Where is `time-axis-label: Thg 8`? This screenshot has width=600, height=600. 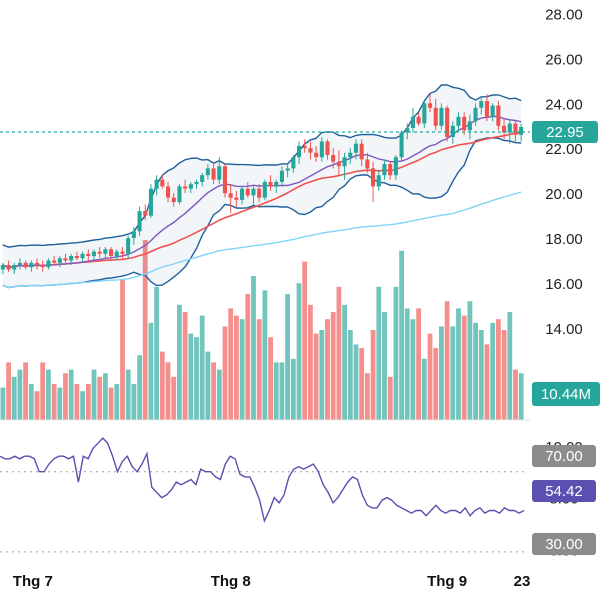
time-axis-label: Thg 8 is located at coordinates (231, 581).